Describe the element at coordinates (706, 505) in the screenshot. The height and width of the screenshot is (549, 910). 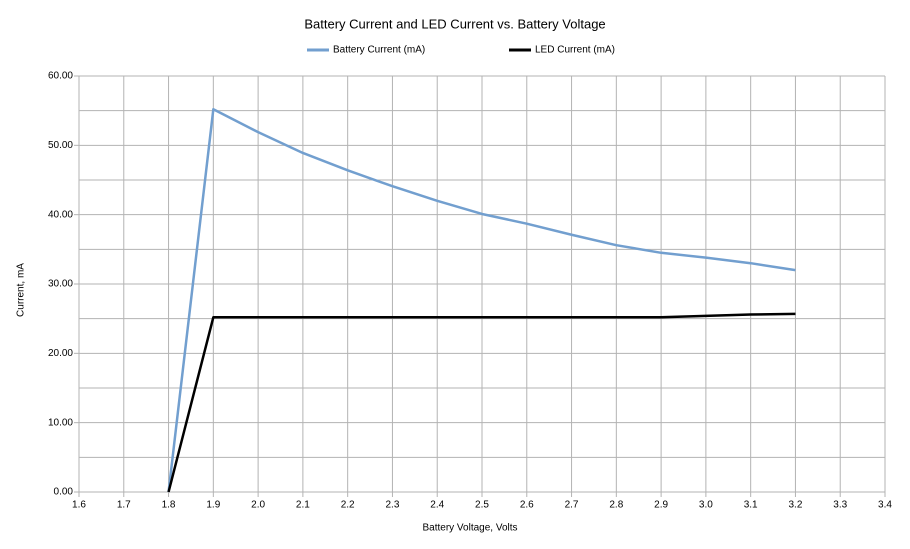
I see `x-tick-label: 3.0` at that location.